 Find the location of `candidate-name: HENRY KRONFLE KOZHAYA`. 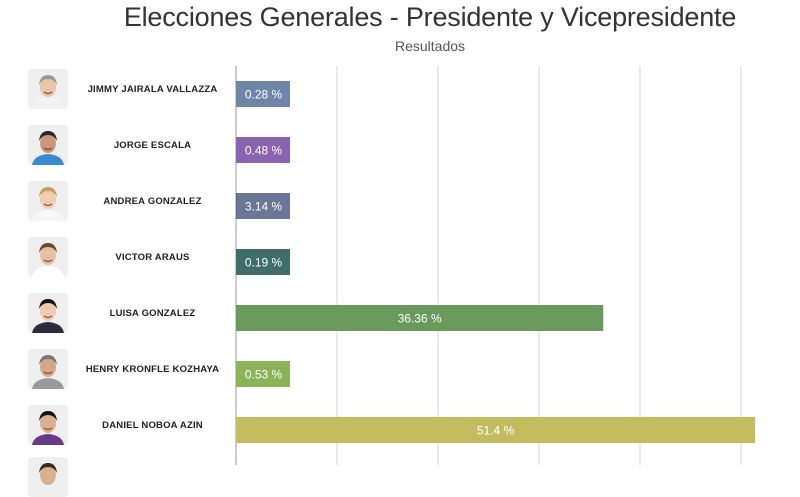

candidate-name: HENRY KRONFLE KOZHAYA is located at coordinates (152, 369).